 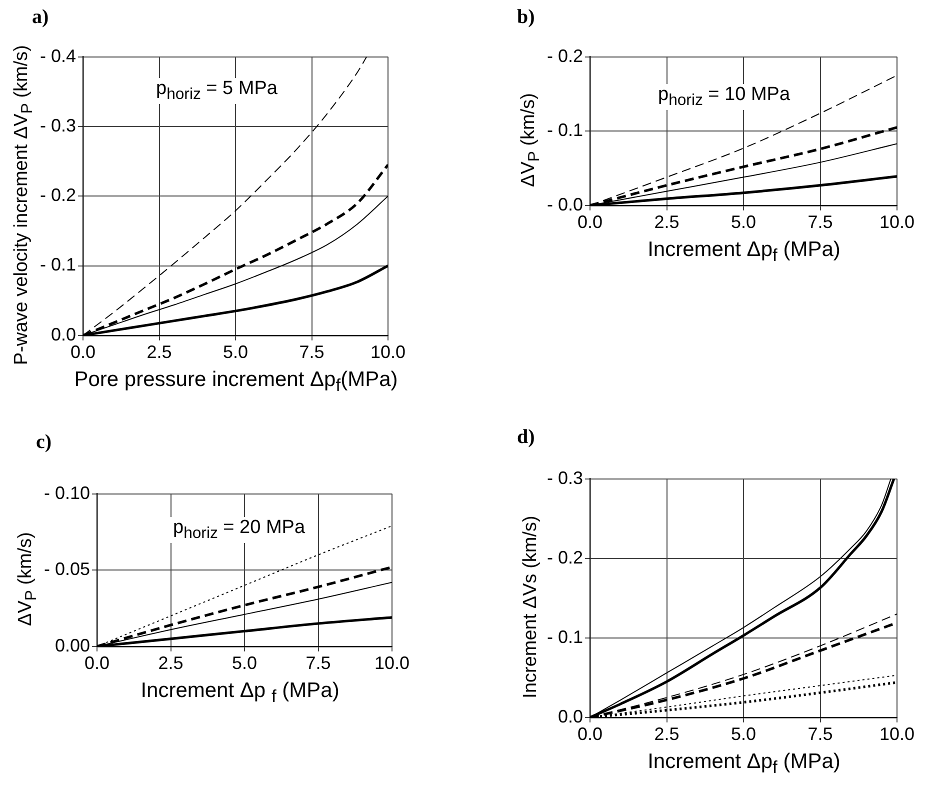 I want to click on y-tick-label: - 0.05, so click(x=67, y=569).